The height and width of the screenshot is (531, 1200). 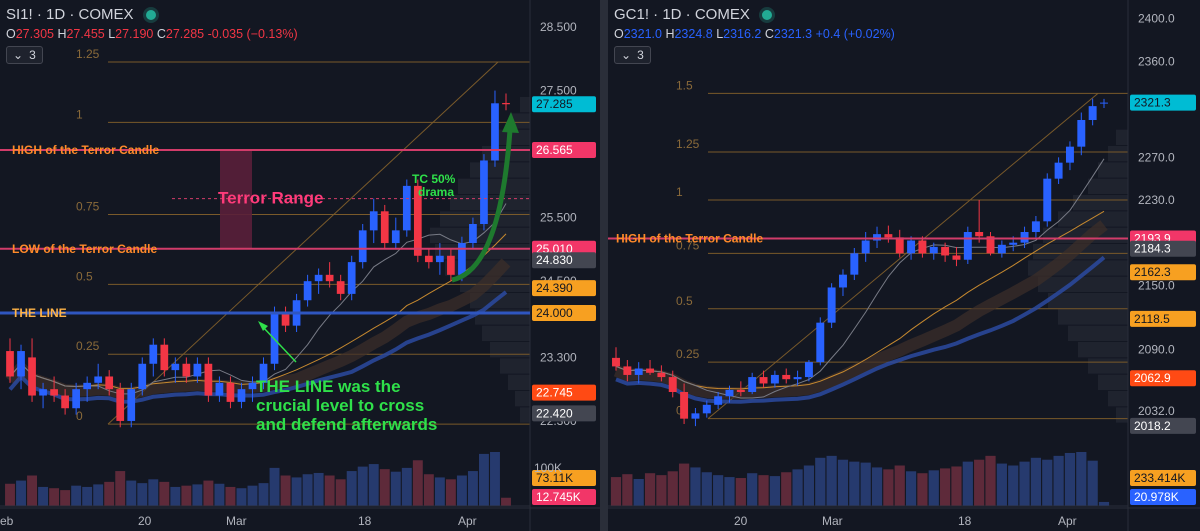 I want to click on price-axis-label: 2032.0, so click(x=1156, y=411).